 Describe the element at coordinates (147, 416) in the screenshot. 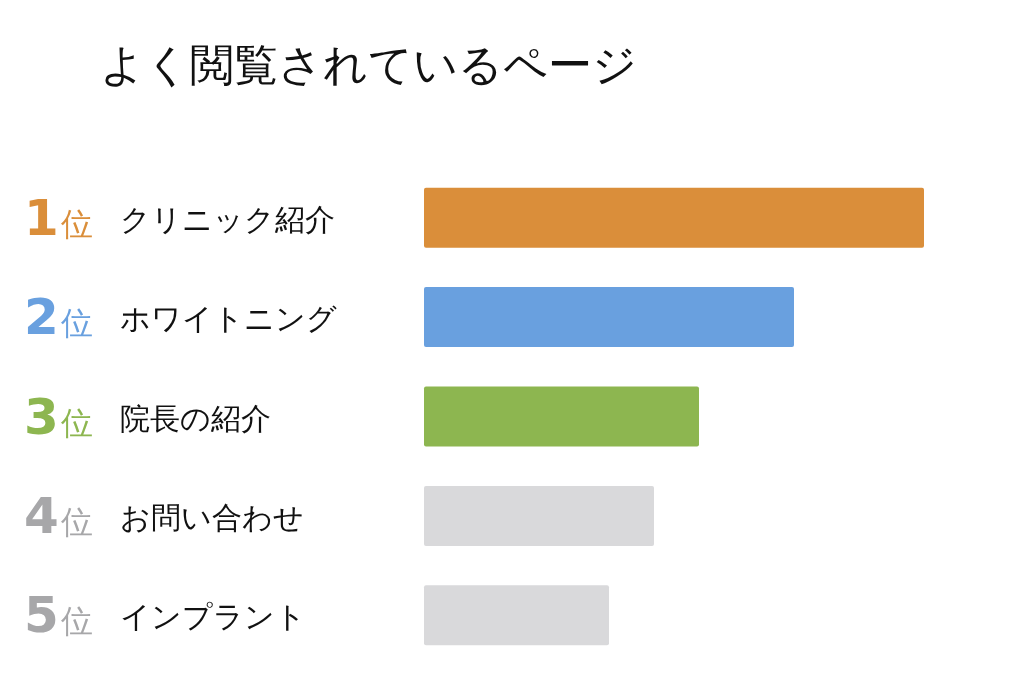

I see `y-tick-label: 3位 院長の紹介` at that location.